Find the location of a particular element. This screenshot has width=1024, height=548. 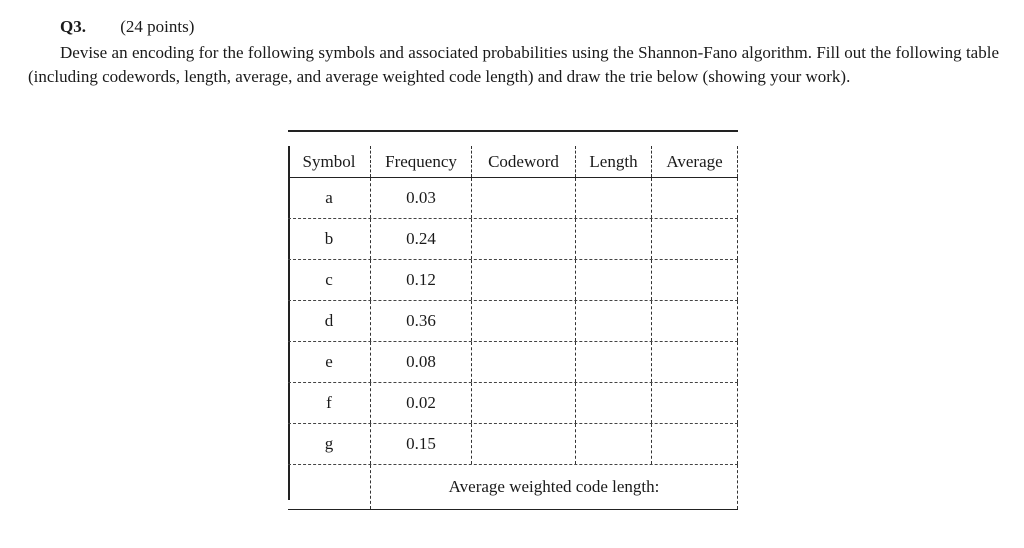

symbol-cell: e is located at coordinates (329, 362).